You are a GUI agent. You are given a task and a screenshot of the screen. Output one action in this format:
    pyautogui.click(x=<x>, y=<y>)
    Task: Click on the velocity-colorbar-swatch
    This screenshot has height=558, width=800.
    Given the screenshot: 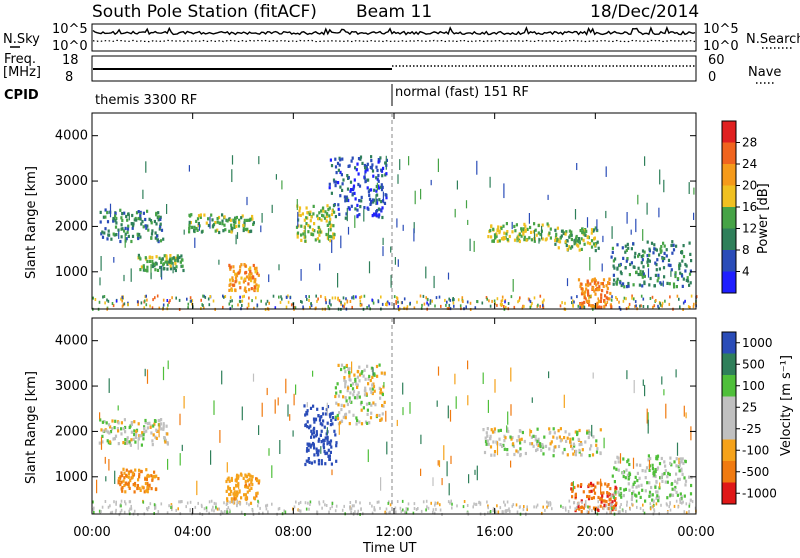 What is the action you would take?
    pyautogui.click(x=729, y=343)
    